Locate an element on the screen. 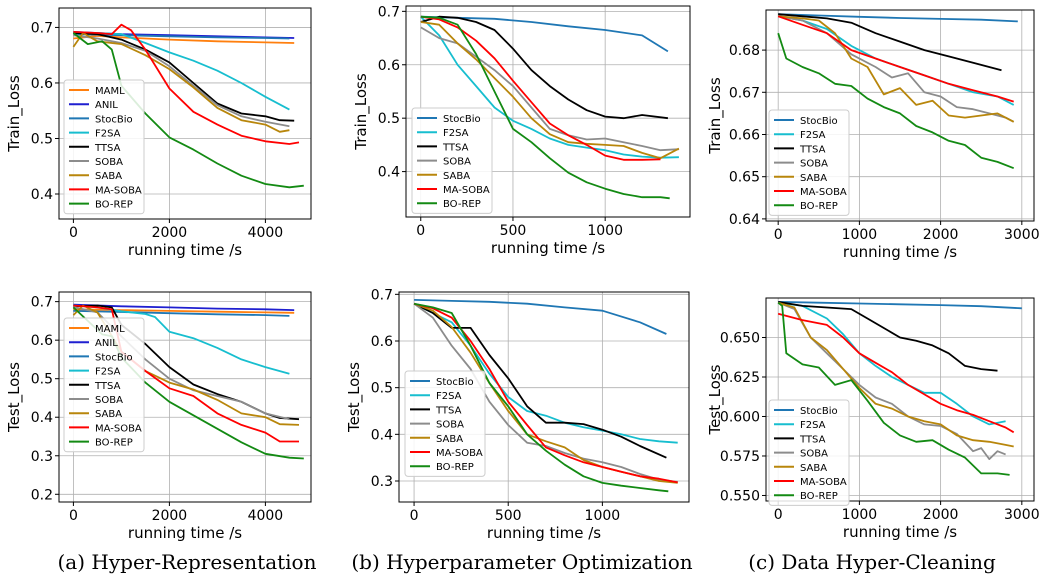  y-tick-label: 0.550 is located at coordinates (740, 496).